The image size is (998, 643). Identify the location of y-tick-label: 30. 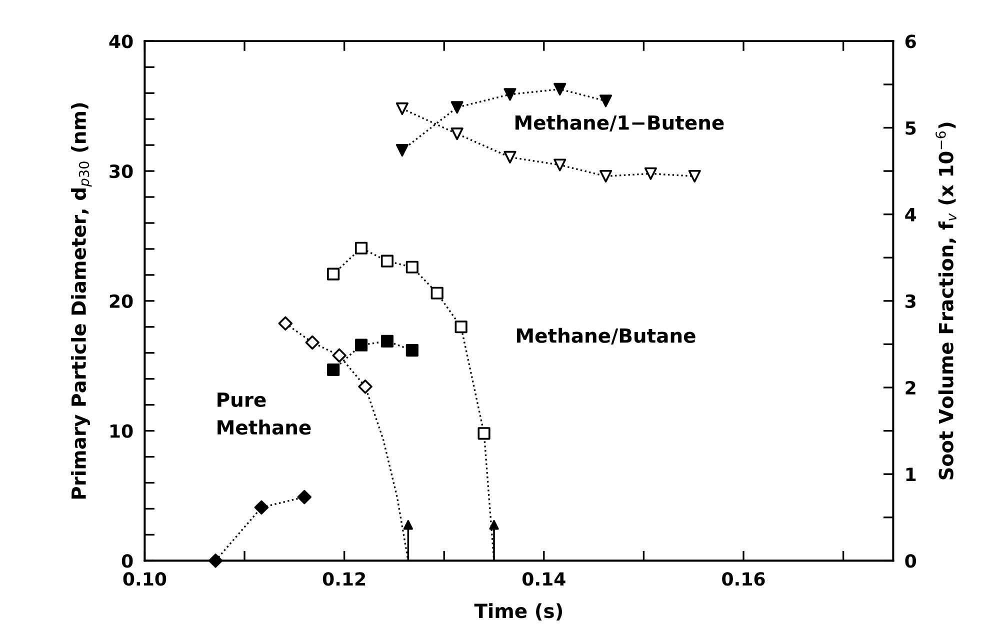
(121, 171).